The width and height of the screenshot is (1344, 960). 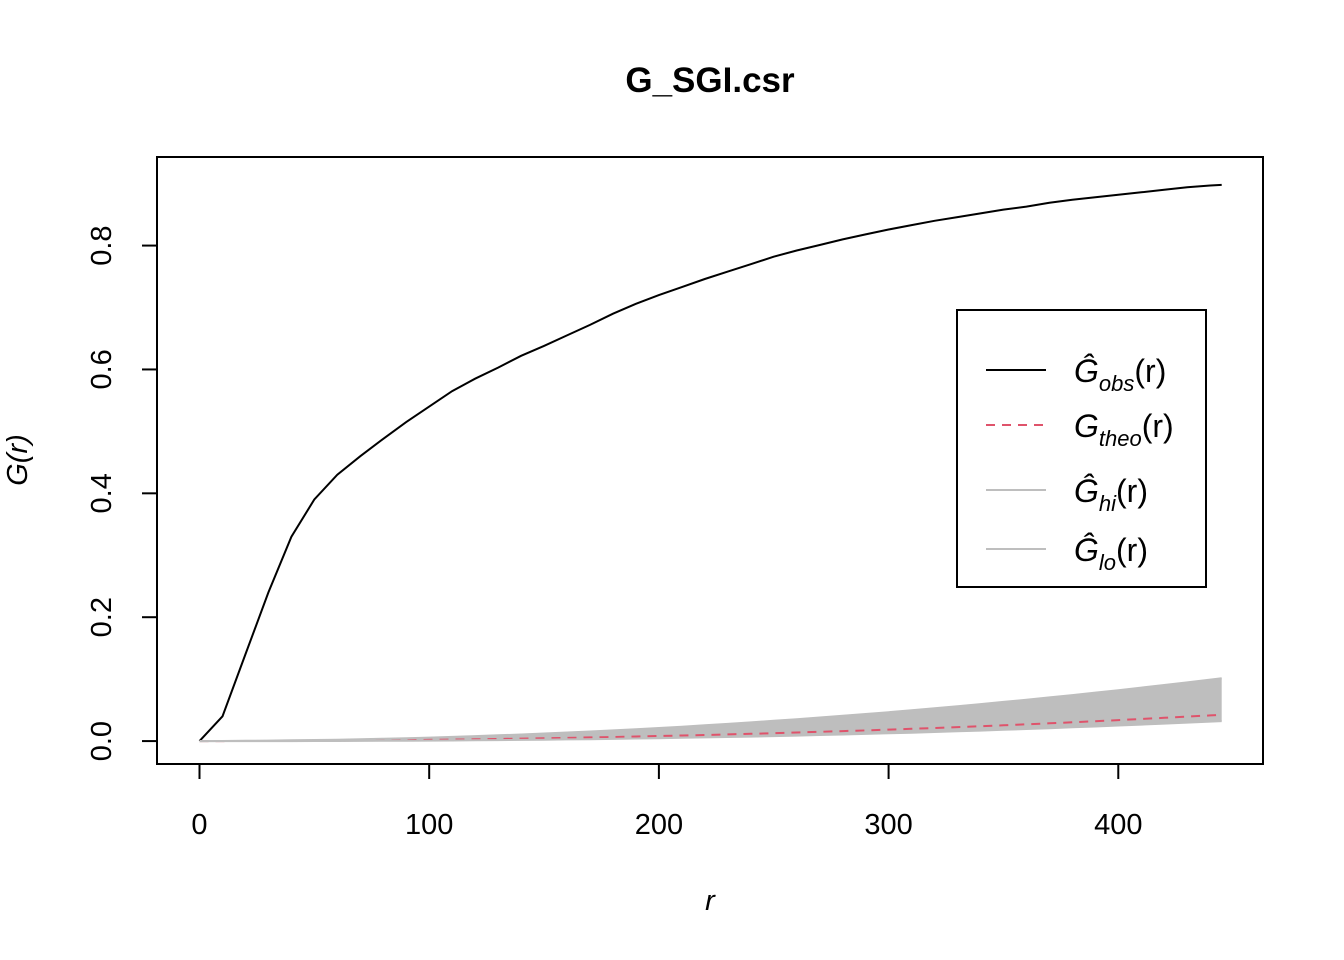 I want to click on y-axis-label: G(r), so click(x=18, y=460).